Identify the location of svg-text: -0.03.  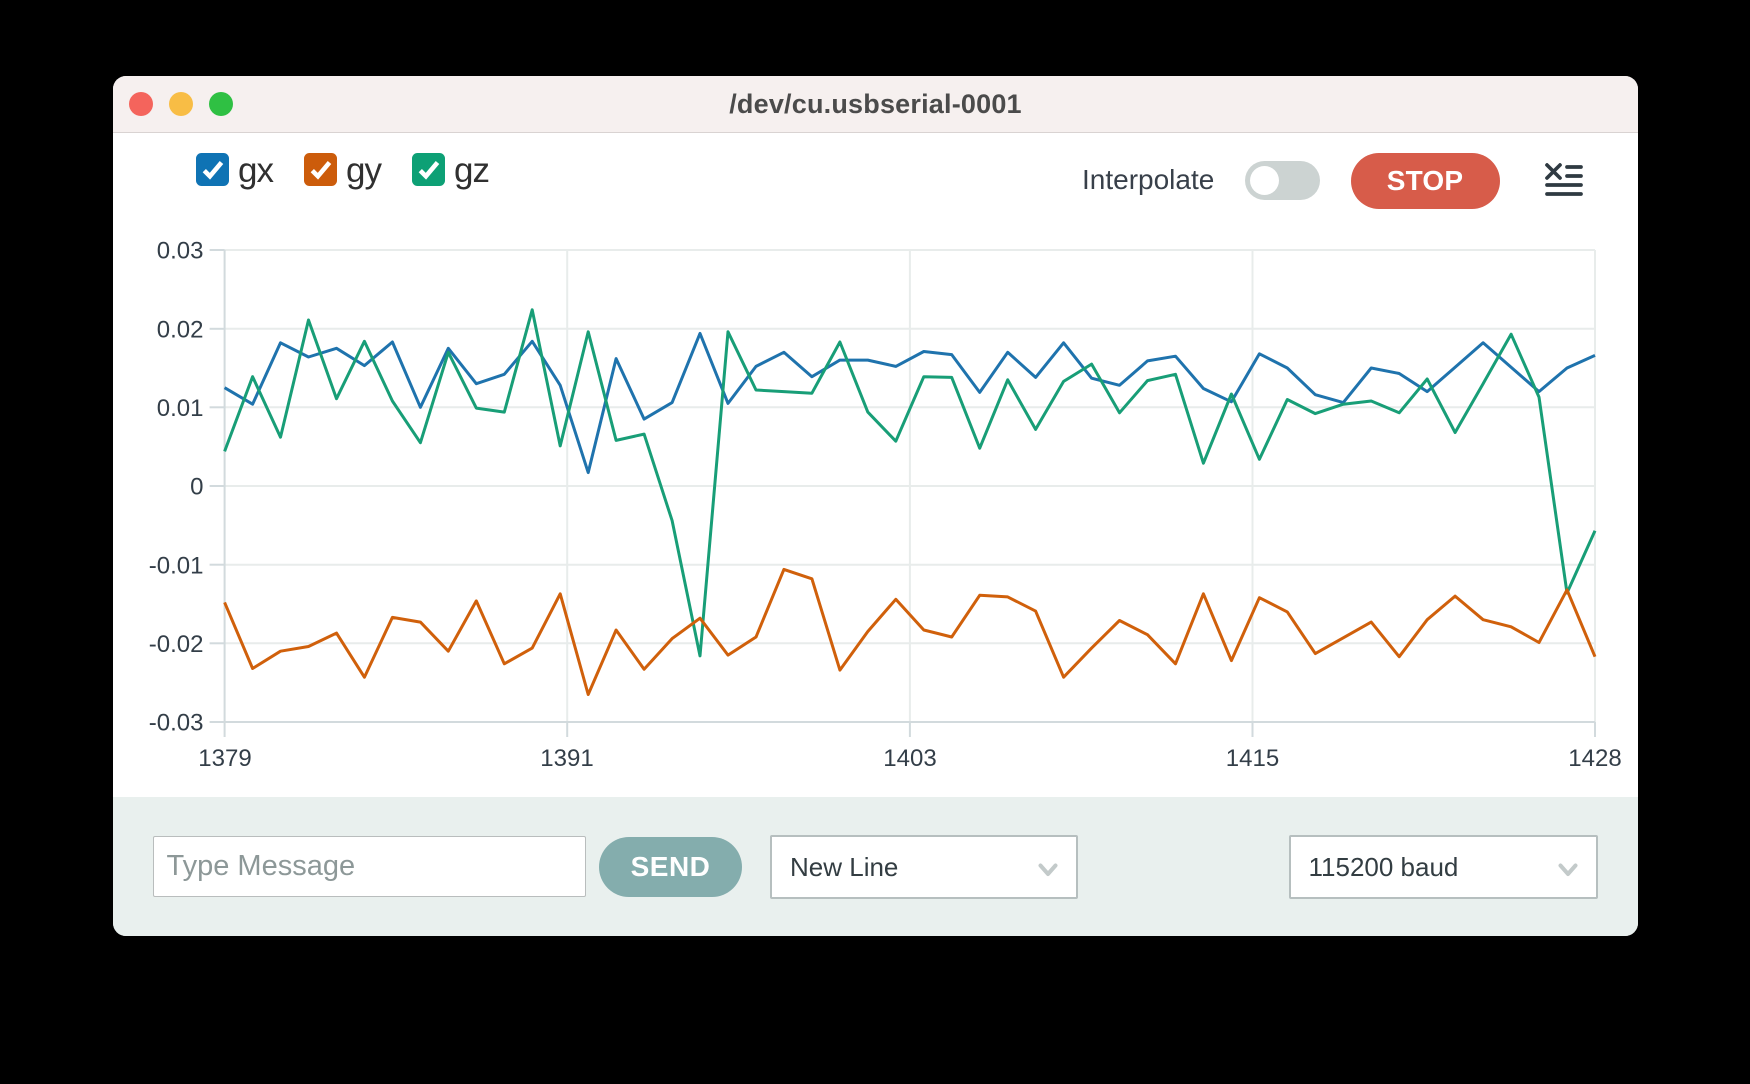
(176, 723).